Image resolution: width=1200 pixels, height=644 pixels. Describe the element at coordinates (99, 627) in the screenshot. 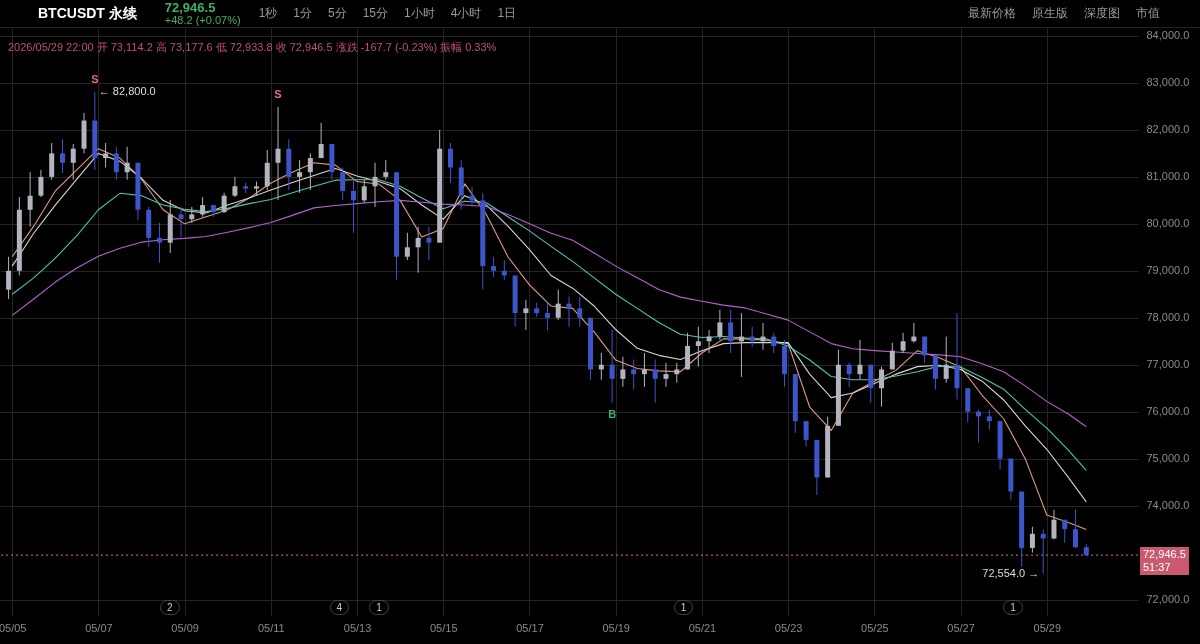

I see `x-tick-label: 05/07` at that location.